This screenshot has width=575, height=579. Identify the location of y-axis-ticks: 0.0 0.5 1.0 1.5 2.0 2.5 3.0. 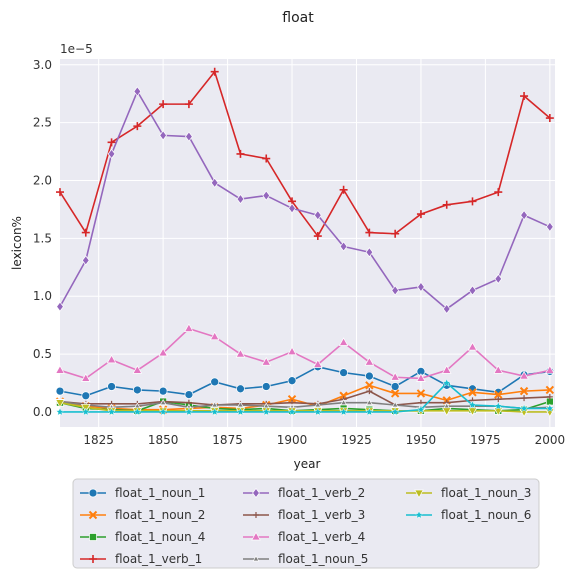
(42, 238).